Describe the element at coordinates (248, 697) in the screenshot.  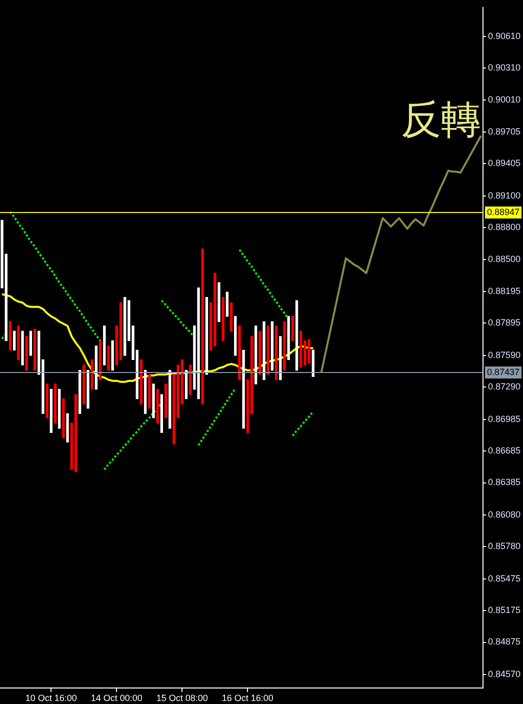
I see `x-tick-label: 16 Oct 16:00` at that location.